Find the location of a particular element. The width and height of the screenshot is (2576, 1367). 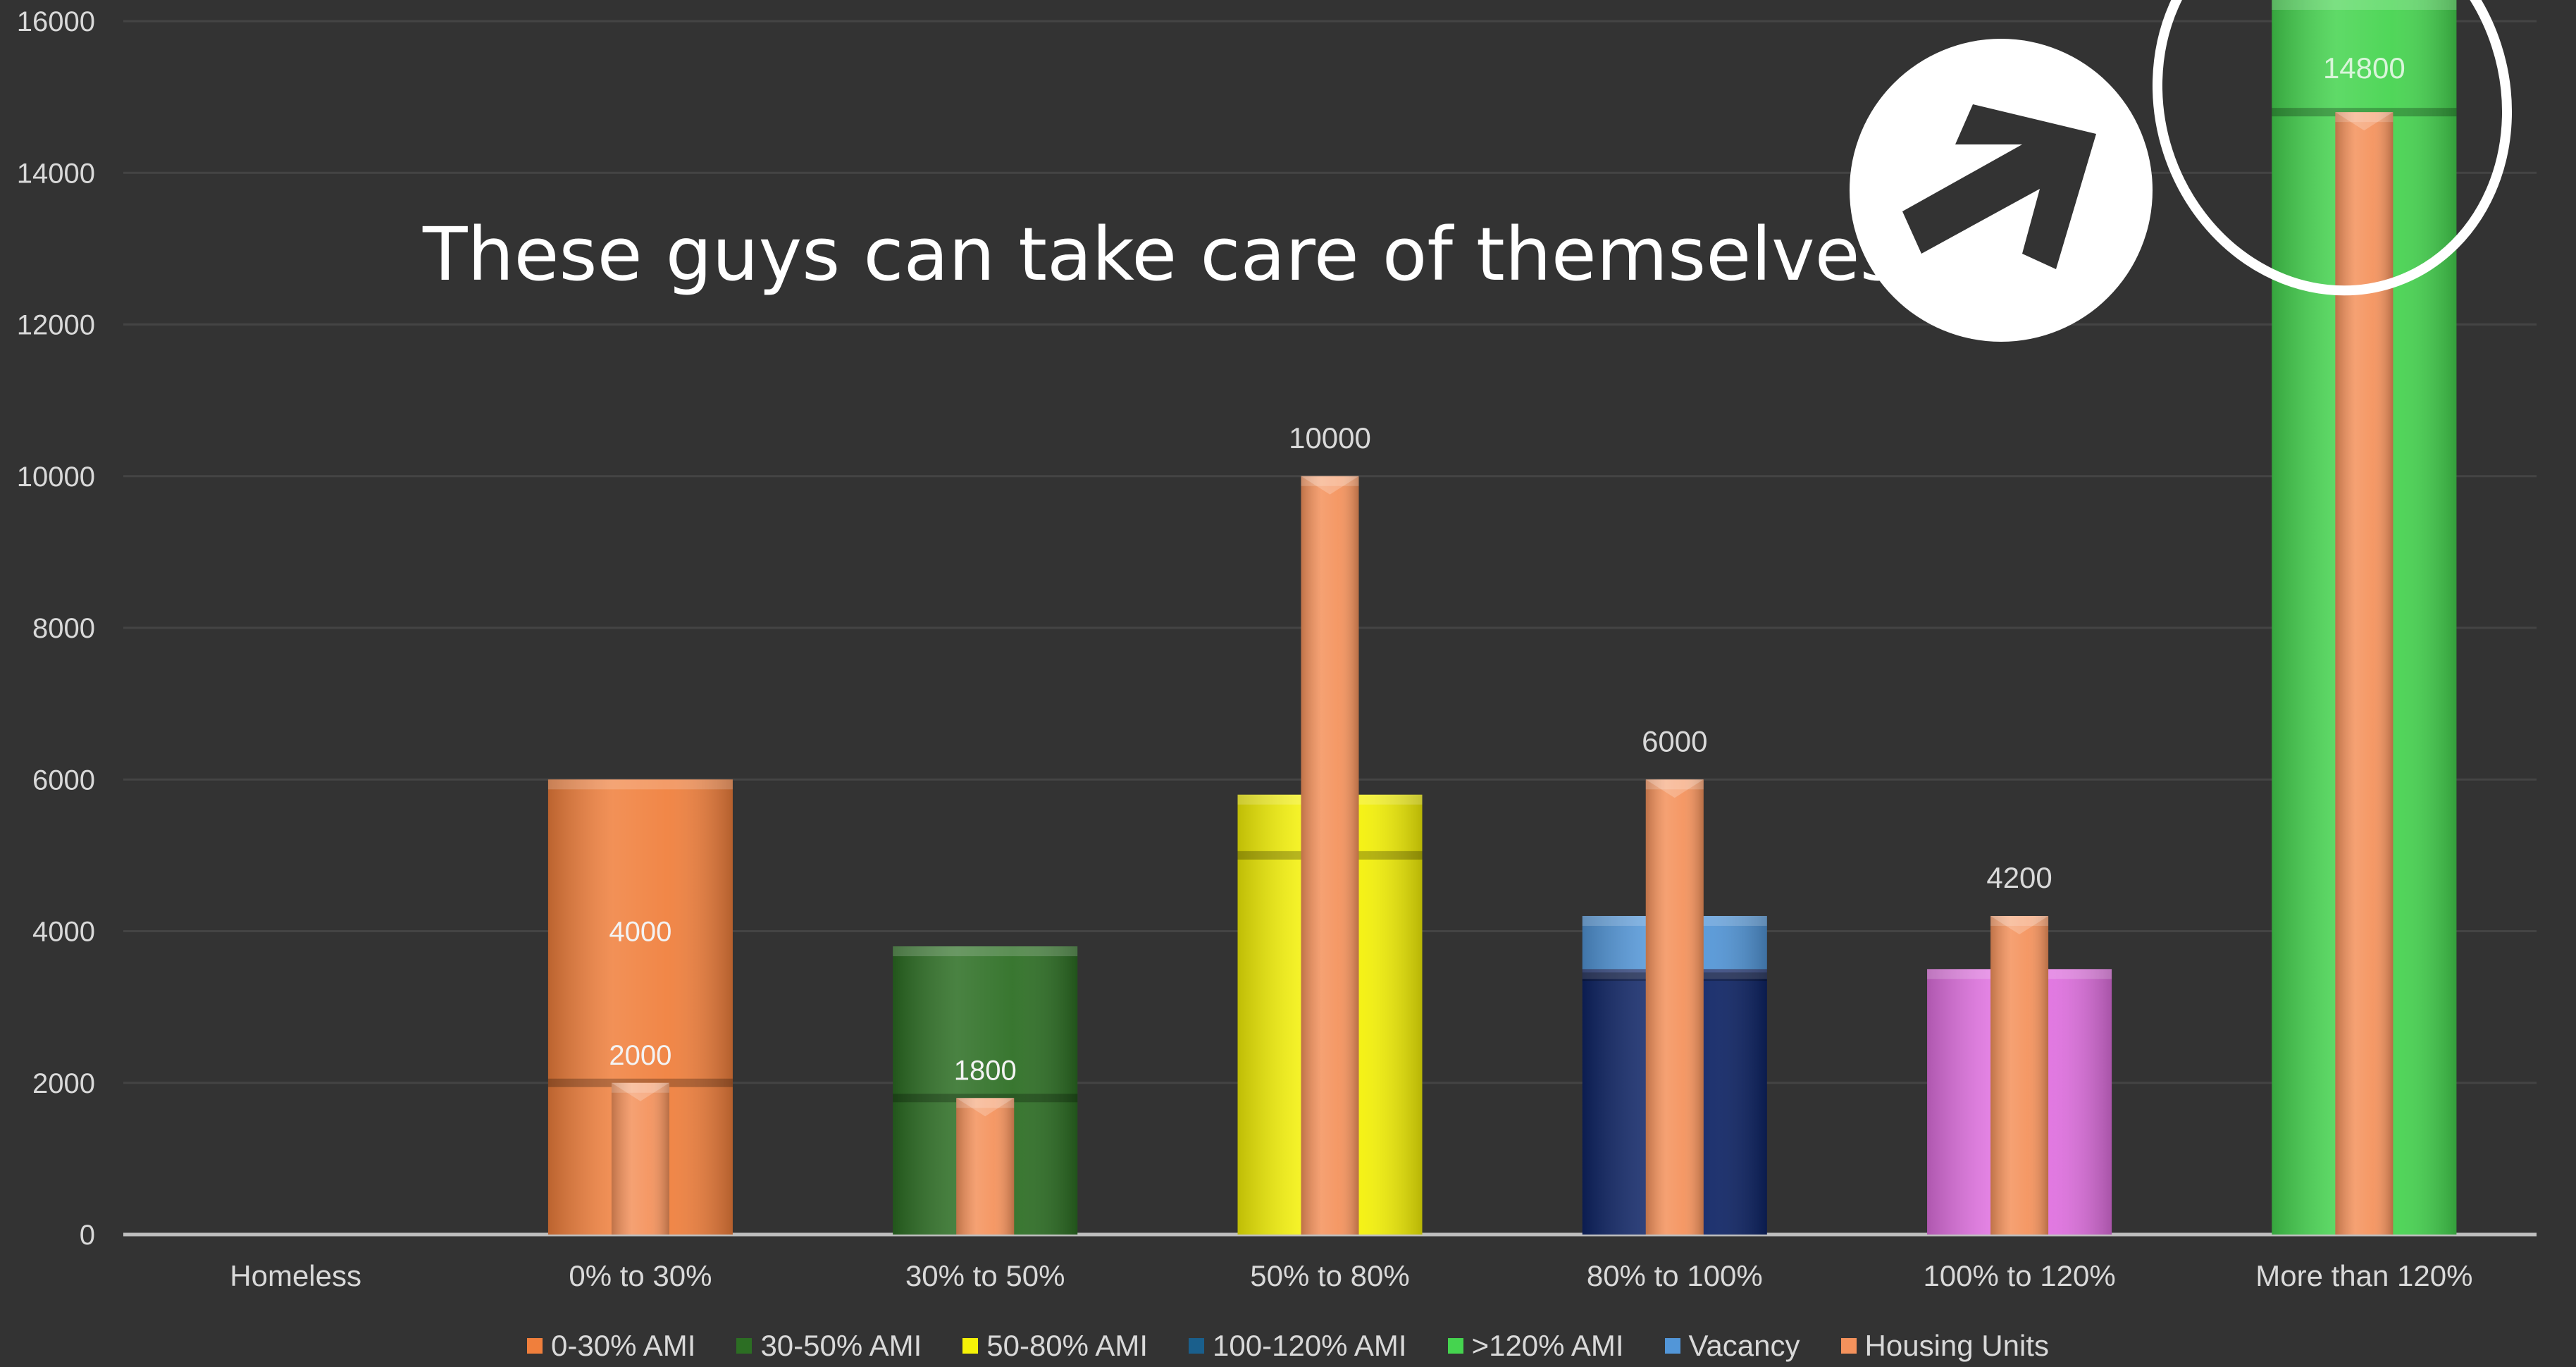

bar--120-ami-cap is located at coordinates (2364, 5).